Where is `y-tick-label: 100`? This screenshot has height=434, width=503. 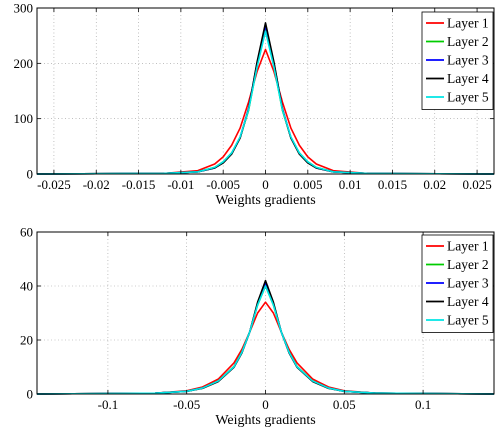 y-tick-label: 100 is located at coordinates (24, 118).